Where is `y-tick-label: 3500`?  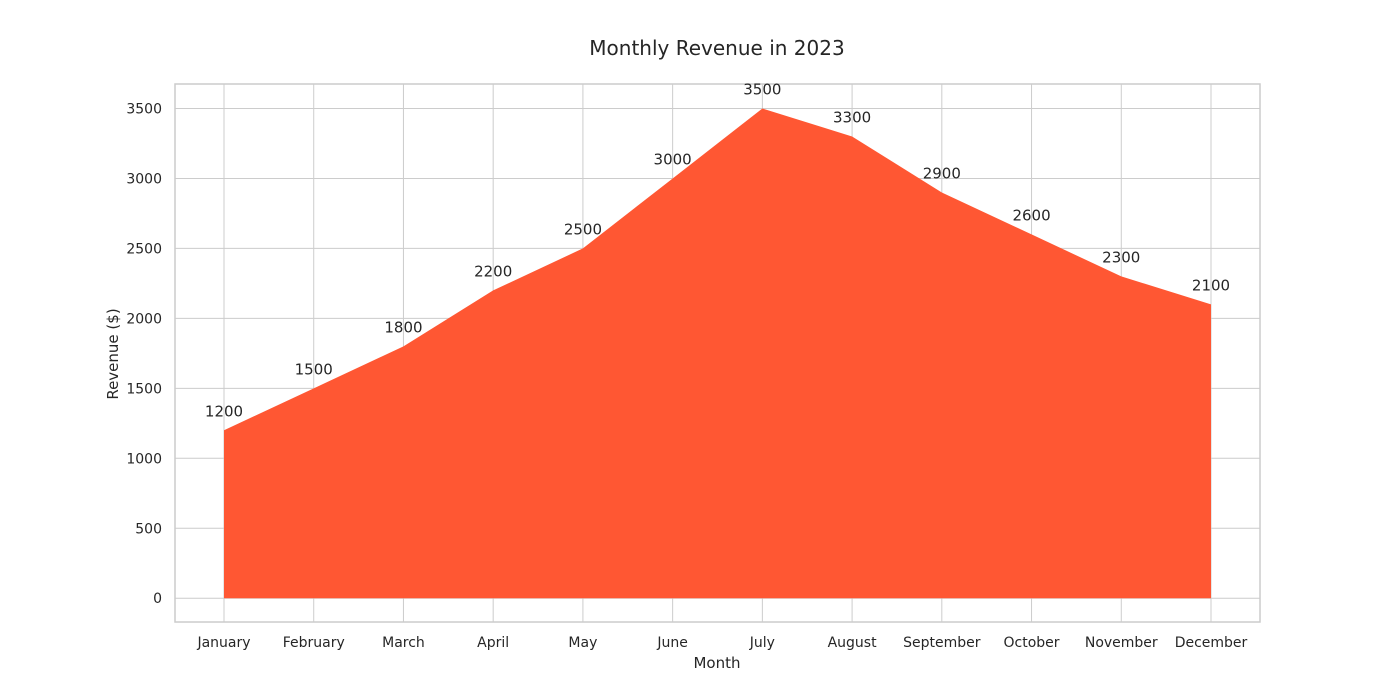 y-tick-label: 3500 is located at coordinates (144, 109).